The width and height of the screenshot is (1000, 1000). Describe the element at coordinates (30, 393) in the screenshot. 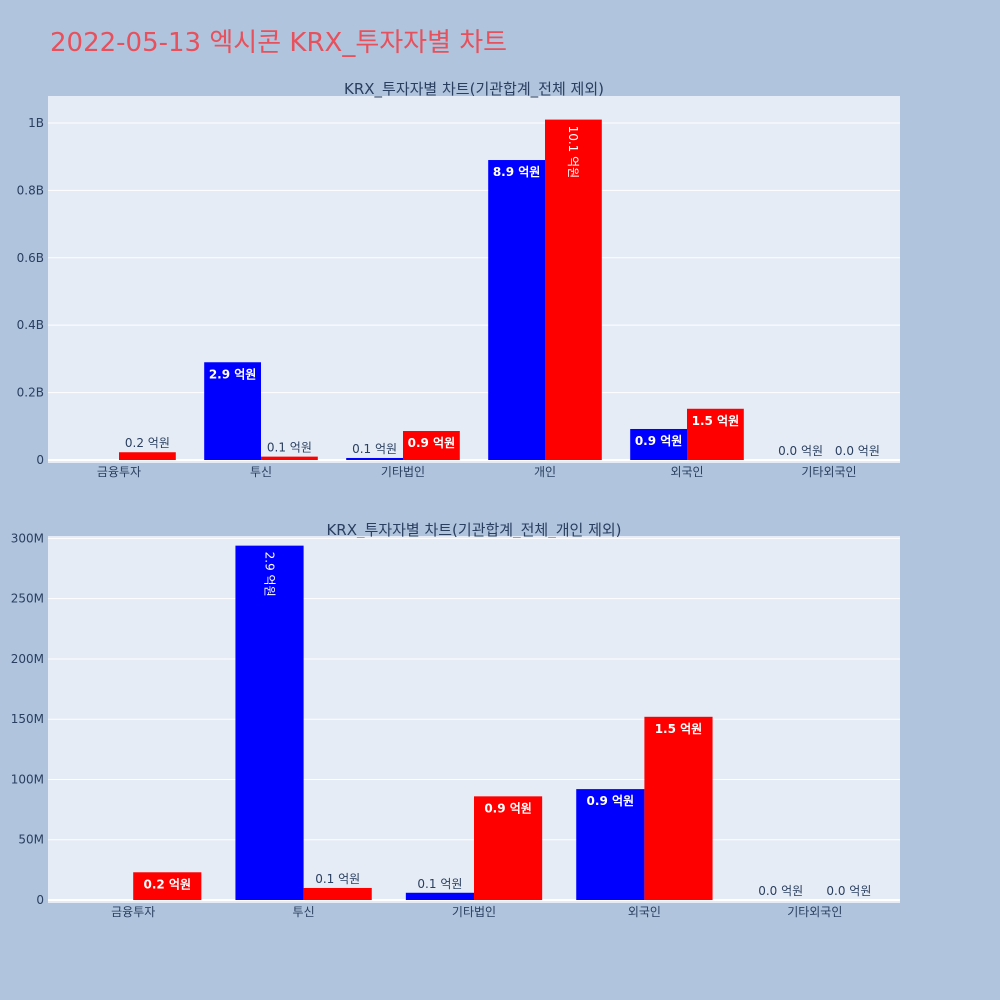

I see `y-tick-label: 0.2B` at that location.